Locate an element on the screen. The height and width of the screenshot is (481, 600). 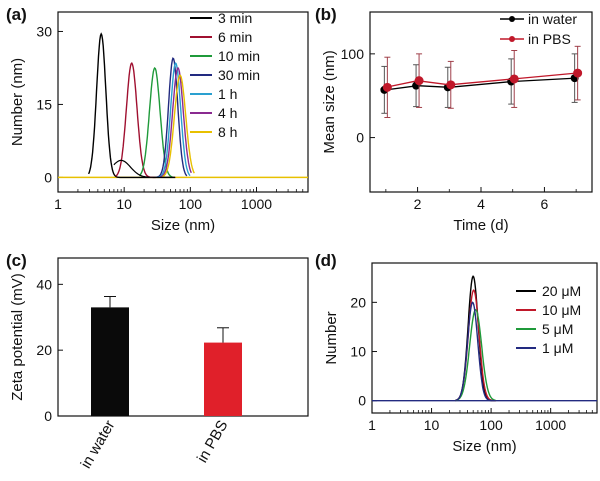
panel-a-xtick-label: 100 is located at coordinates (191, 204).